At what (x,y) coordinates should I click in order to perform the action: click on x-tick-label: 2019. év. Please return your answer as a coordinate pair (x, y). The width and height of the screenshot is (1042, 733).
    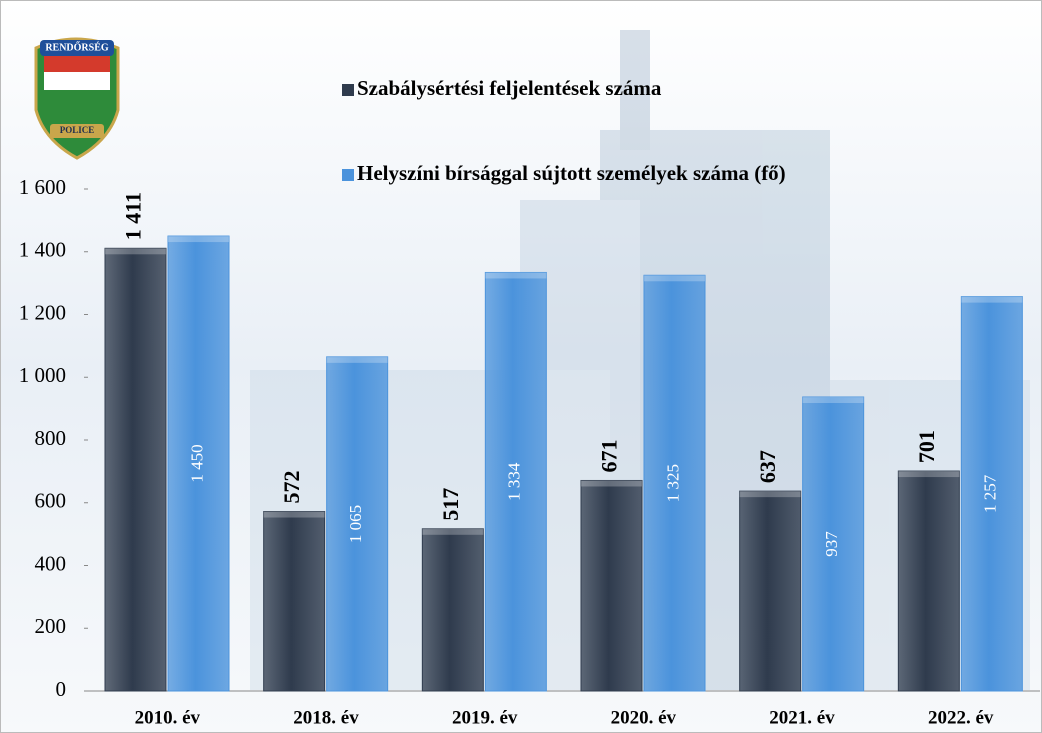
    Looking at the image, I should click on (485, 717).